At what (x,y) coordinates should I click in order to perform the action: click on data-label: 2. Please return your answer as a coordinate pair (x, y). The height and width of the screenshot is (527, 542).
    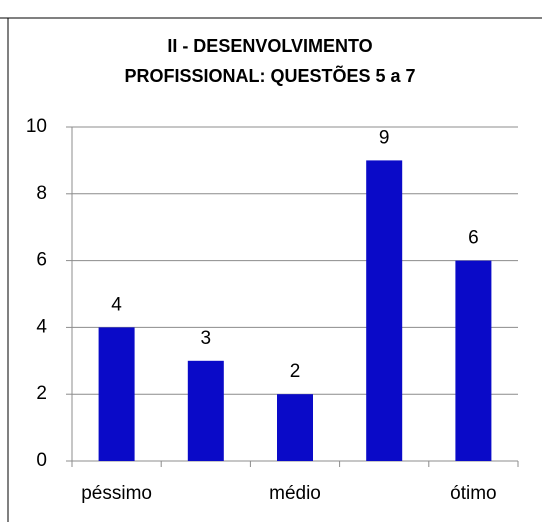
    Looking at the image, I should click on (295, 371).